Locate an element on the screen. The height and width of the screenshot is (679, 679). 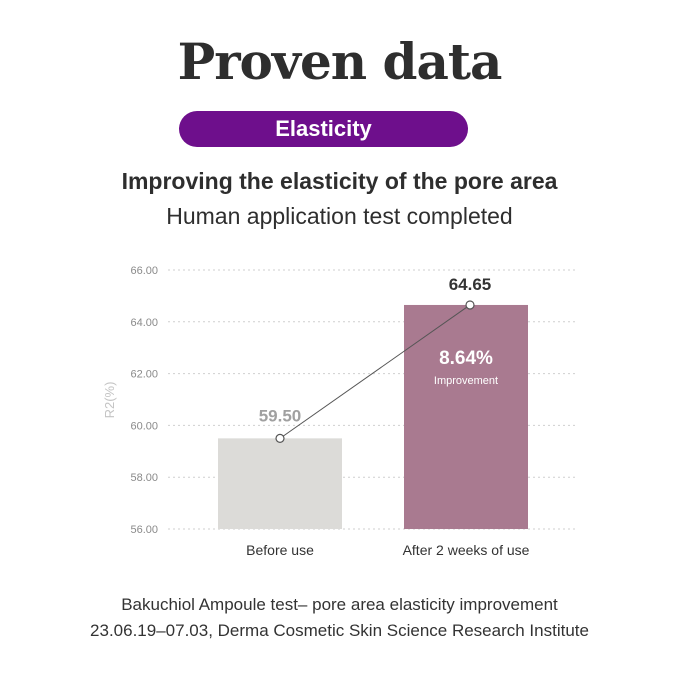
trend-line is located at coordinates (375, 371).